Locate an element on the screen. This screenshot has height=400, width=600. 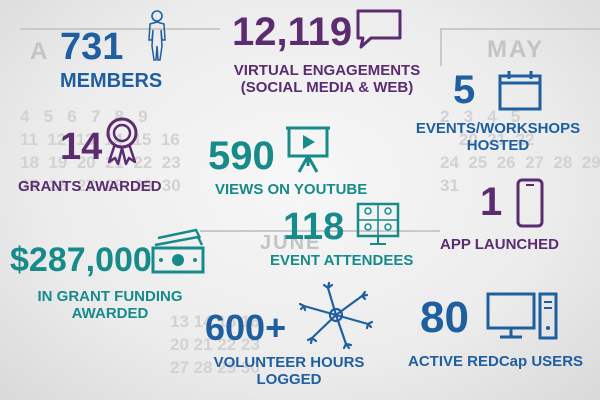
events-labels: EVENTS/WORKSHOPS HOSTED is located at coordinates (498, 137).